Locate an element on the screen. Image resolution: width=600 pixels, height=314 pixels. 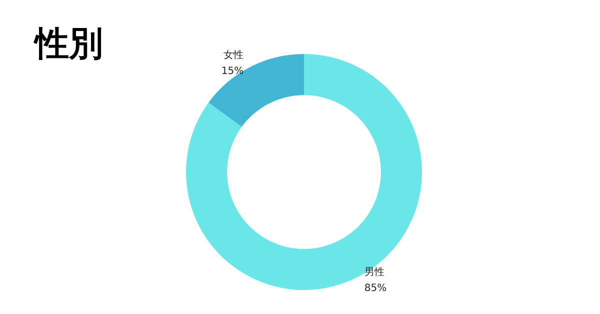
chart-title: 性別 is located at coordinates (68, 44).